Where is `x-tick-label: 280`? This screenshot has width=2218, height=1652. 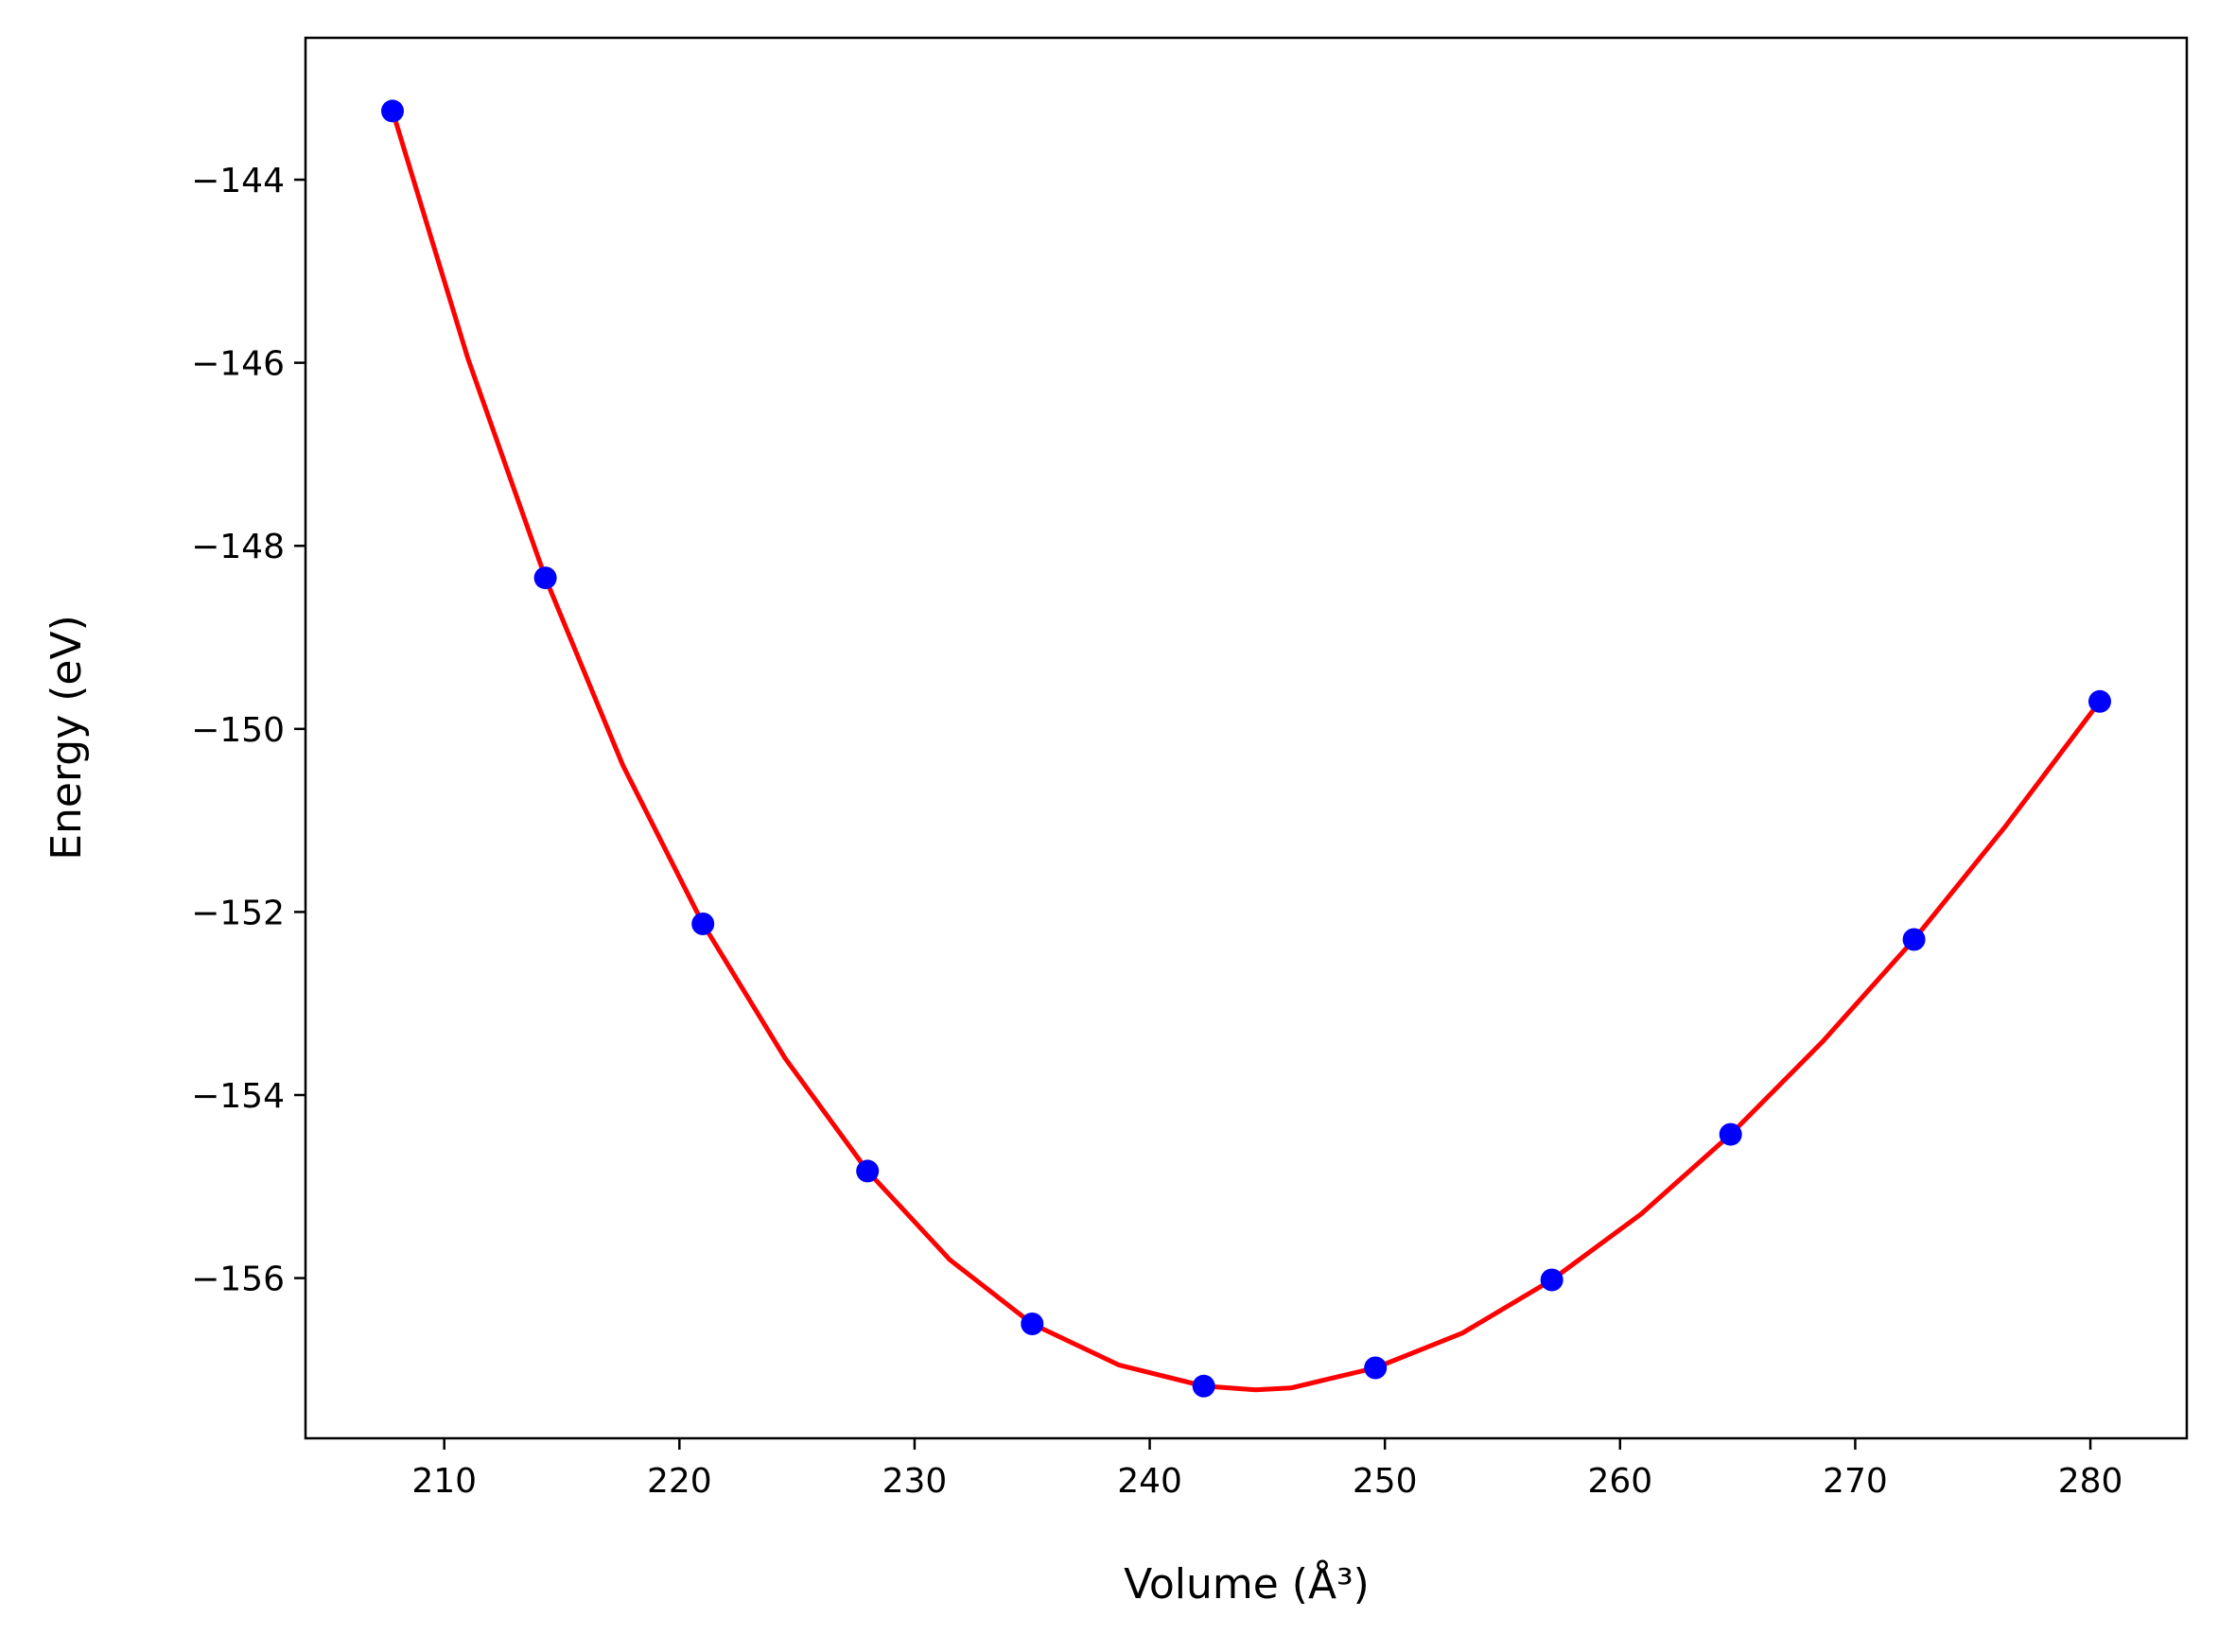
x-tick-label: 280 is located at coordinates (2090, 1482).